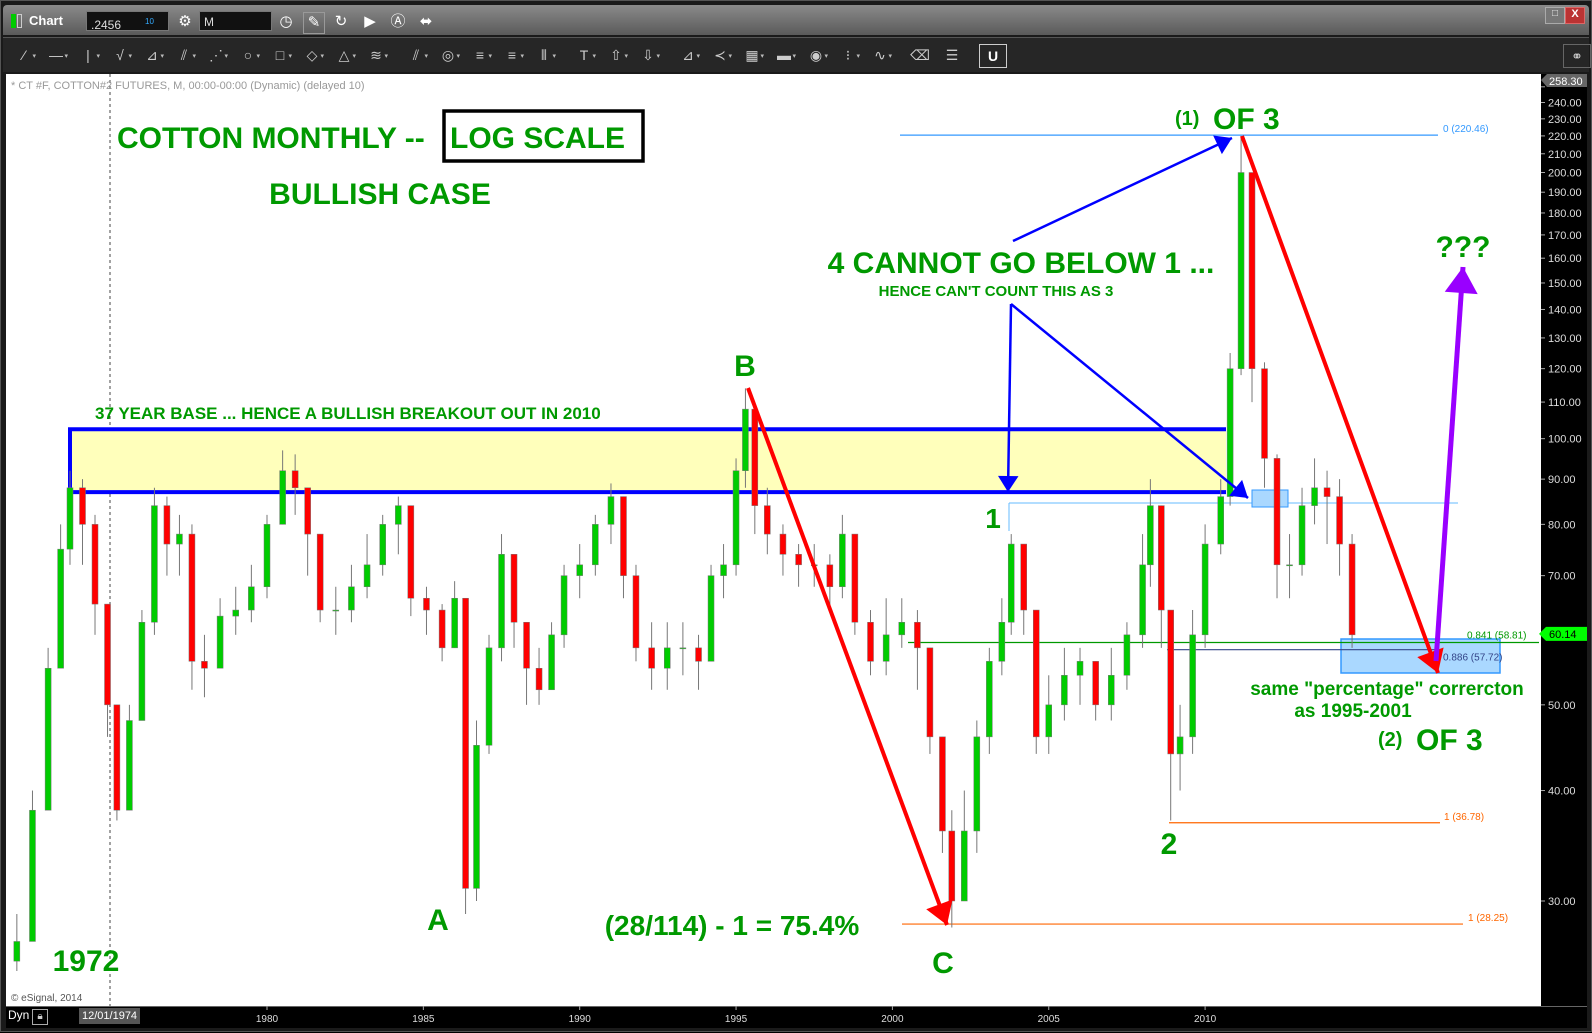 This screenshot has height=1033, width=1592. What do you see at coordinates (732, 925) in the screenshot?
I see `correction-calc: (28/114) - 1 = 75.4%` at bounding box center [732, 925].